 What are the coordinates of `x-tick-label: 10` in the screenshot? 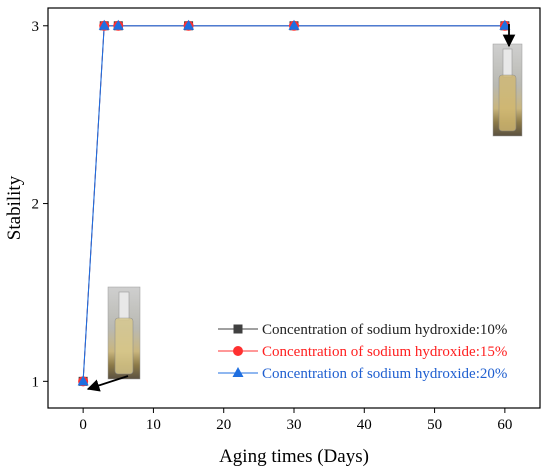 It's located at (153, 425).